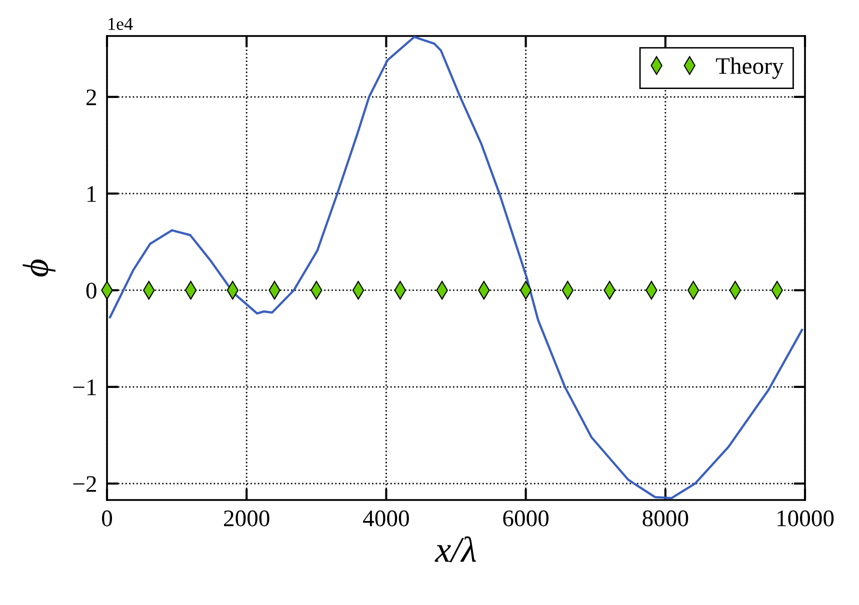 The image size is (859, 605). What do you see at coordinates (91, 290) in the screenshot?
I see `y-tick-label: 0` at bounding box center [91, 290].